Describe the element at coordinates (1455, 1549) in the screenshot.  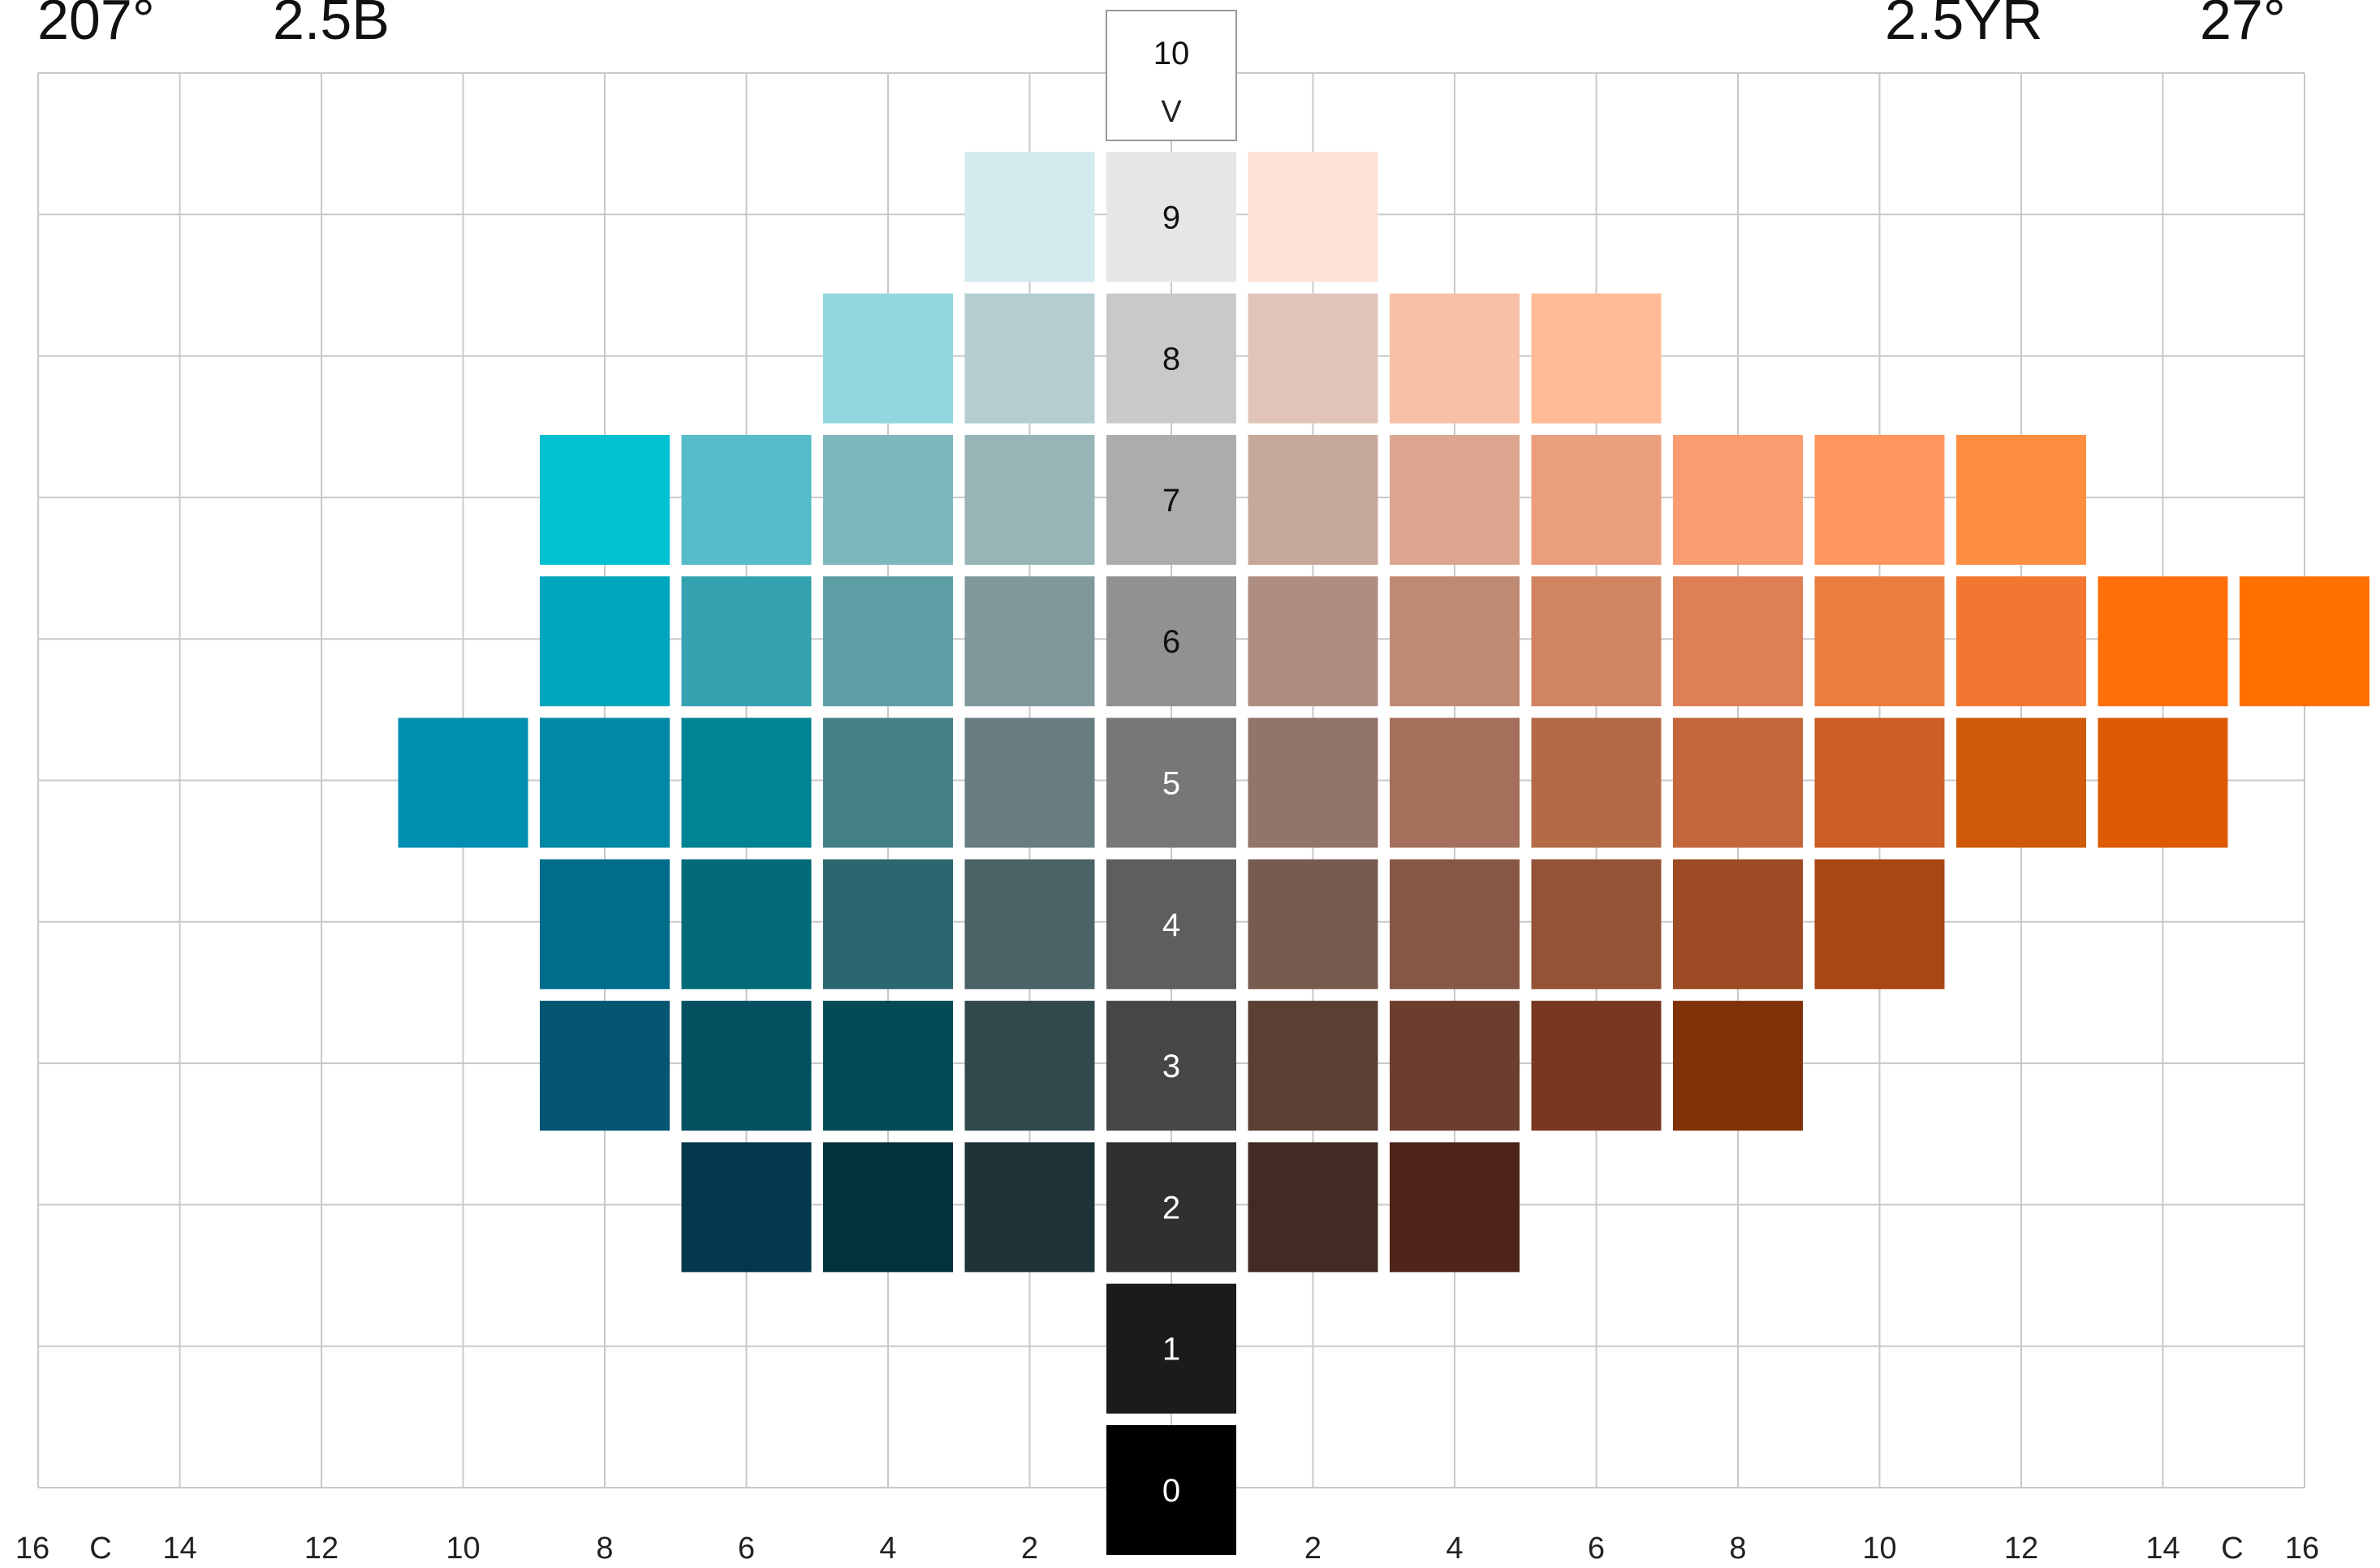
I see `chroma-tick-right: 4` at that location.